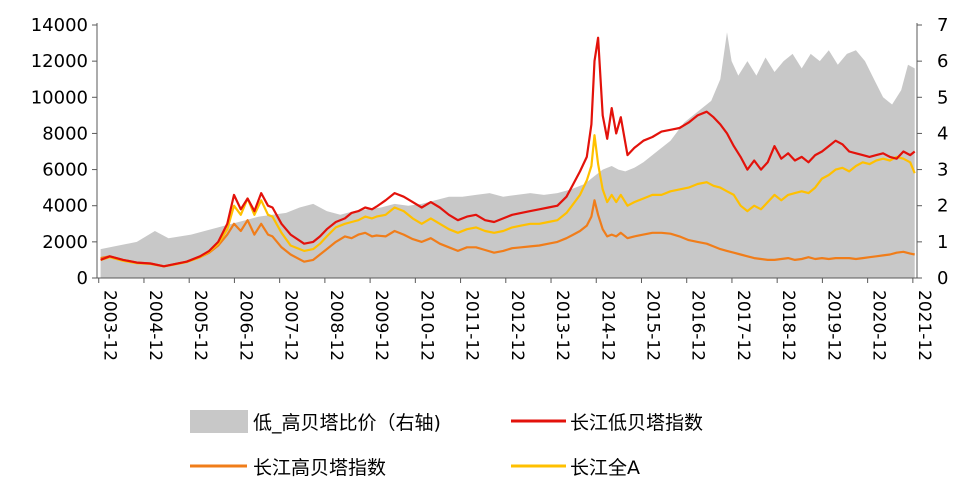 The image size is (966, 499). Describe the element at coordinates (833, 325) in the screenshot. I see `x-tick-label: 2019-12` at that location.